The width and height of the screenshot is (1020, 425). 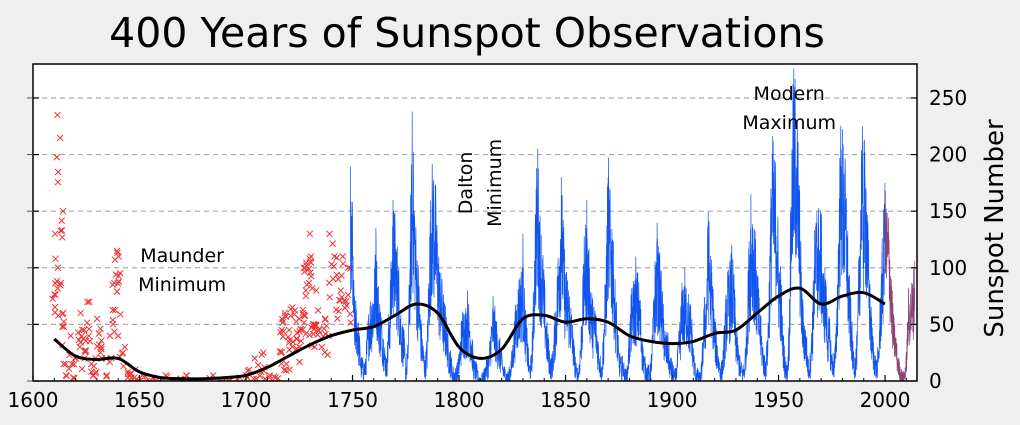 What do you see at coordinates (466, 183) in the screenshot?
I see `annotation-line: Dalton` at bounding box center [466, 183].